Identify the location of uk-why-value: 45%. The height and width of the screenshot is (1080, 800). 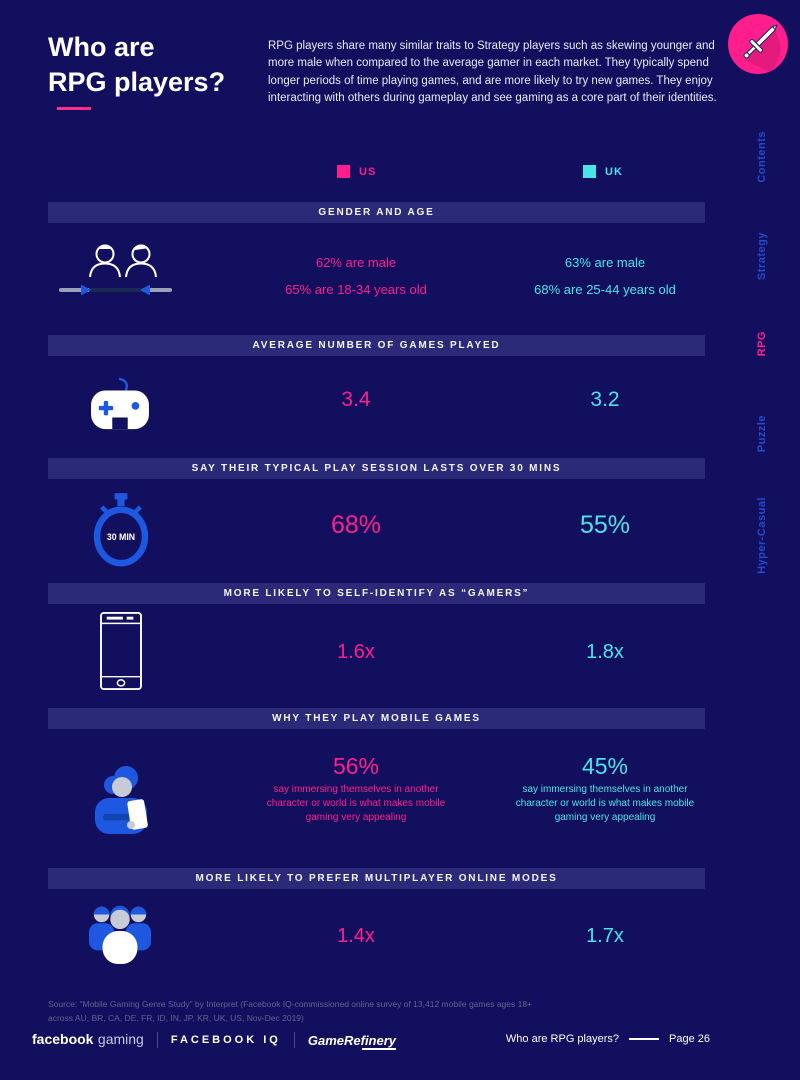
(605, 766).